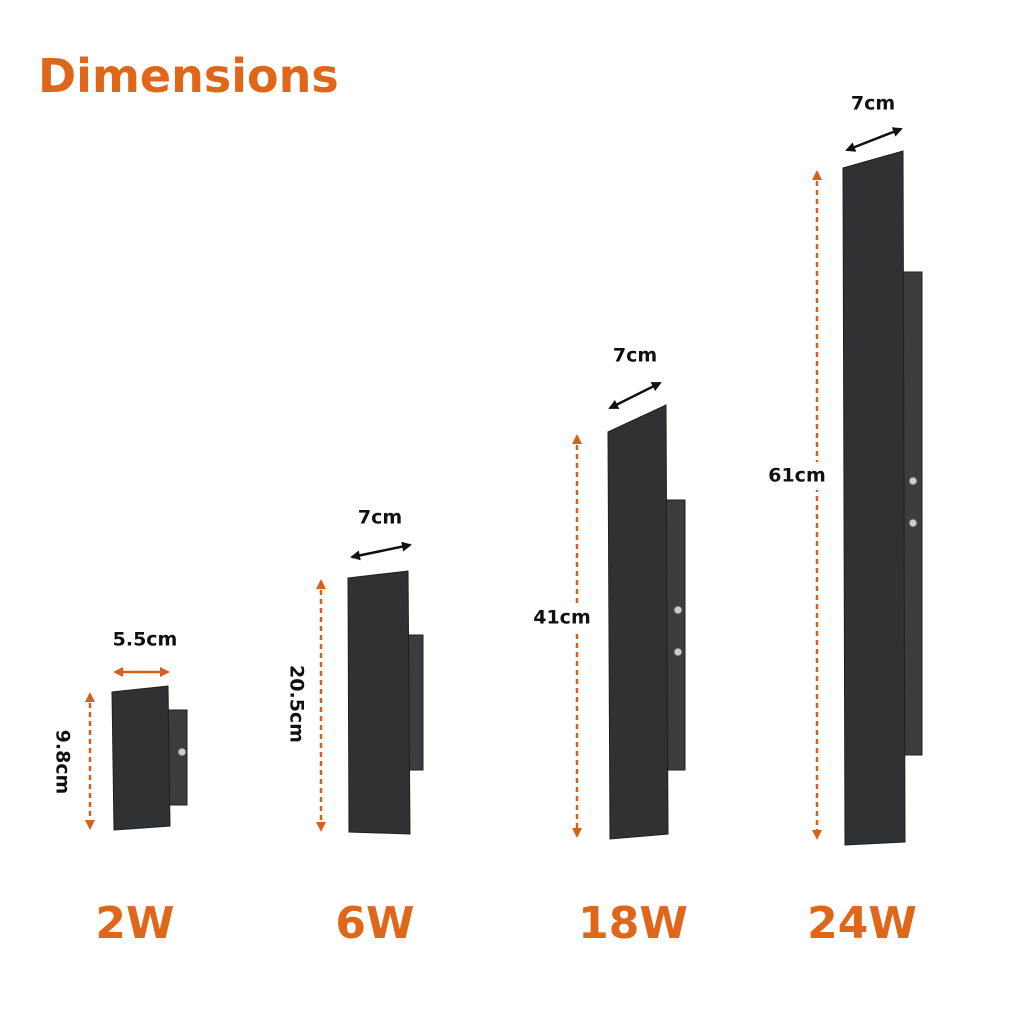  I want to click on title: Dimensions, so click(188, 76).